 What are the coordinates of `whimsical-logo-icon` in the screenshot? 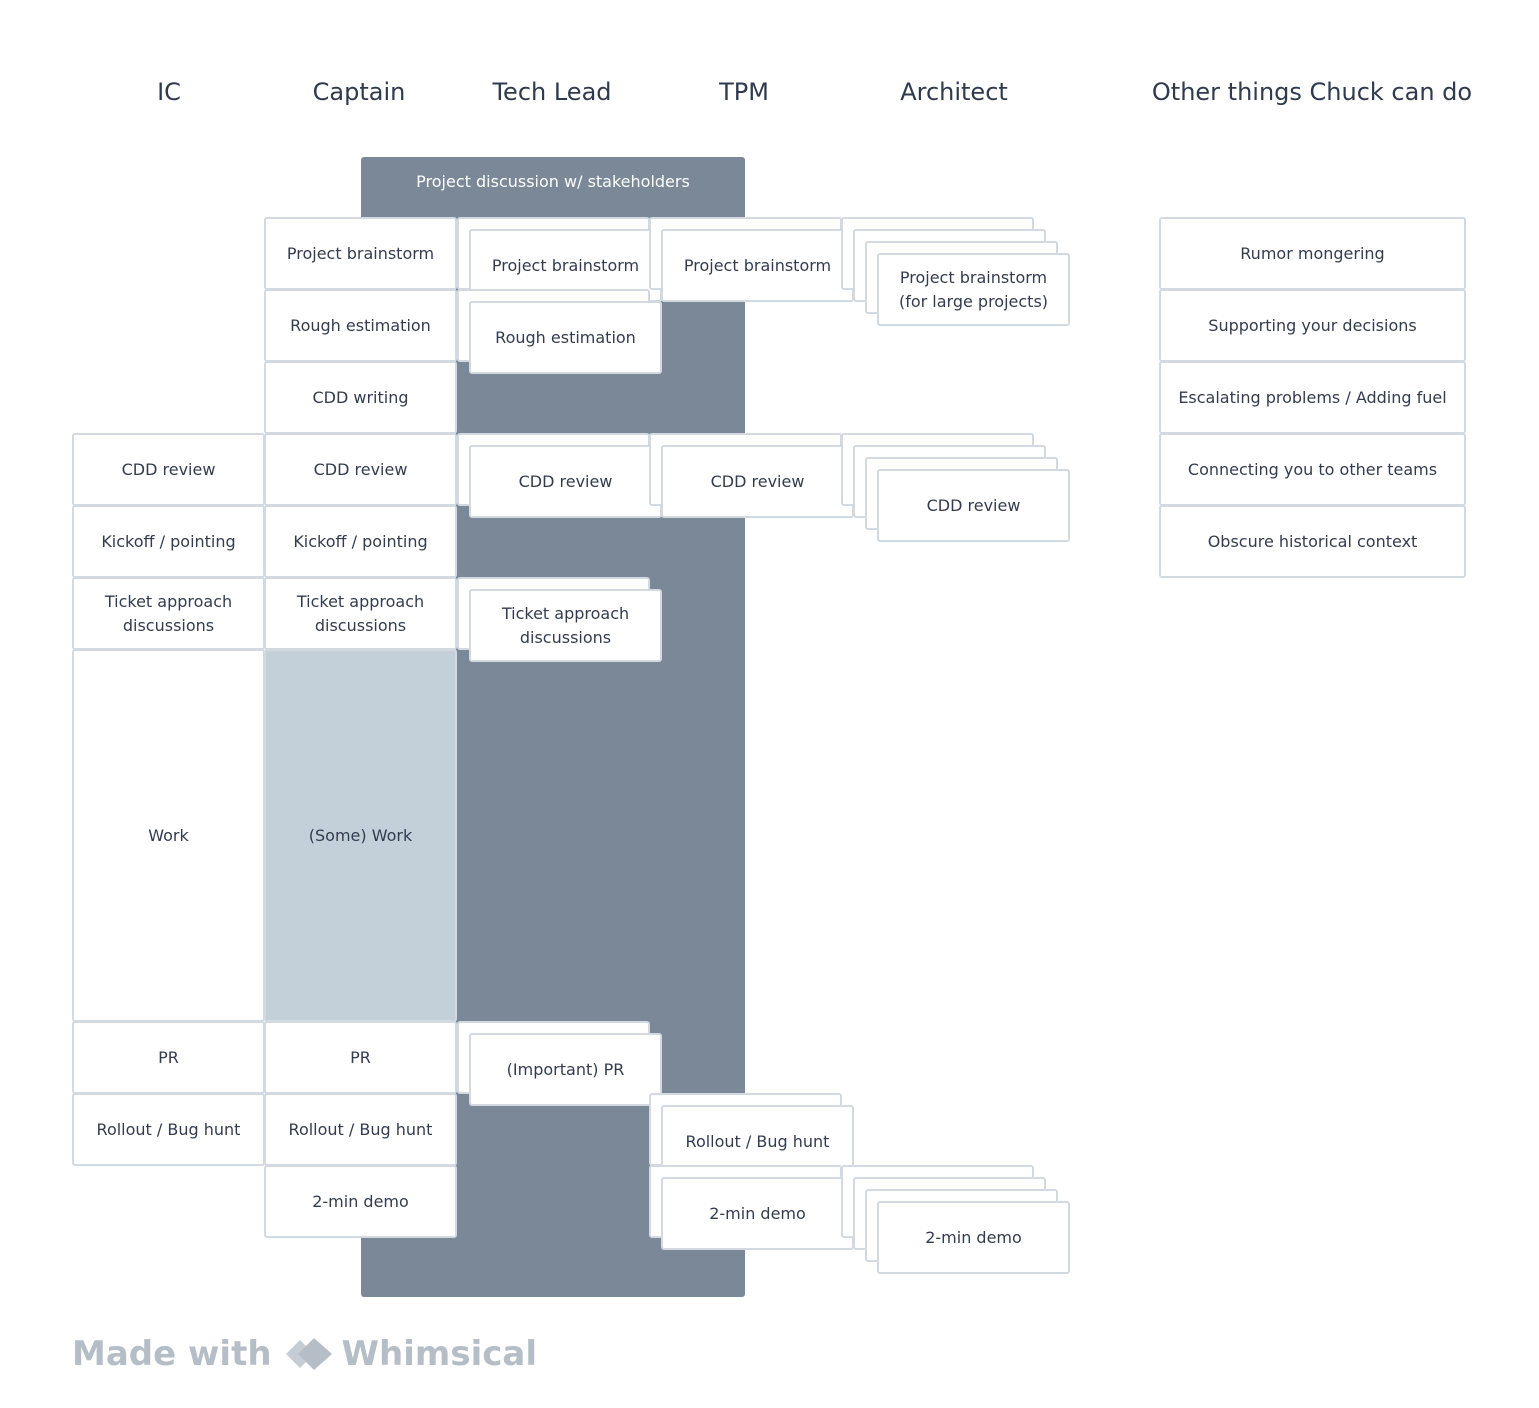 It's located at (308, 1354).